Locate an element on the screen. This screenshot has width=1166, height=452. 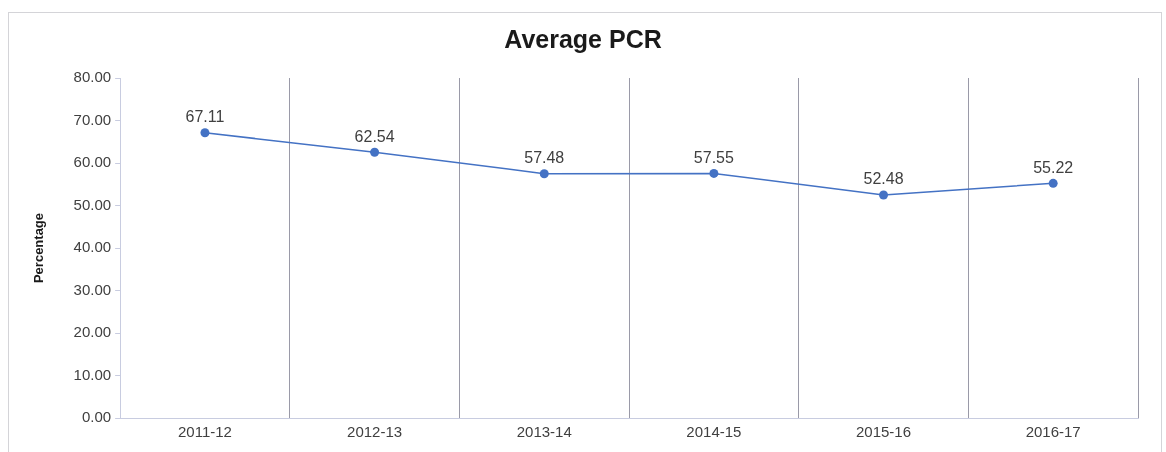
x-tick-label: 2013-14 is located at coordinates (544, 432).